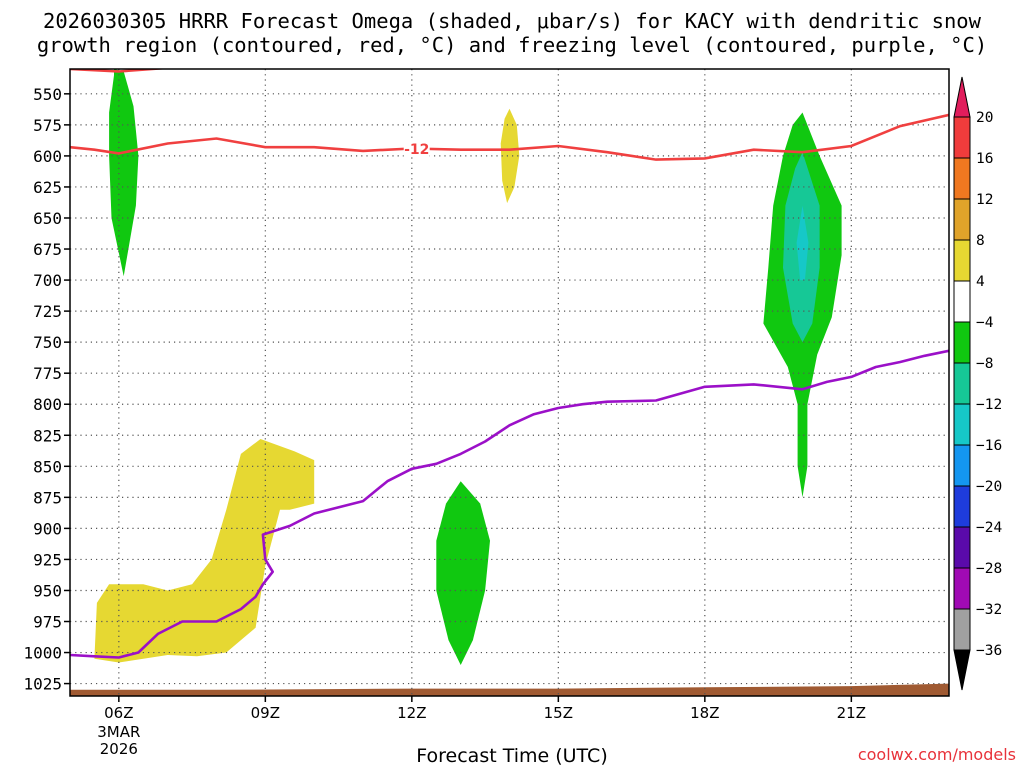  What do you see at coordinates (802, 243) in the screenshot?
I see `omega-region-ascent-late-inner` at bounding box center [802, 243].